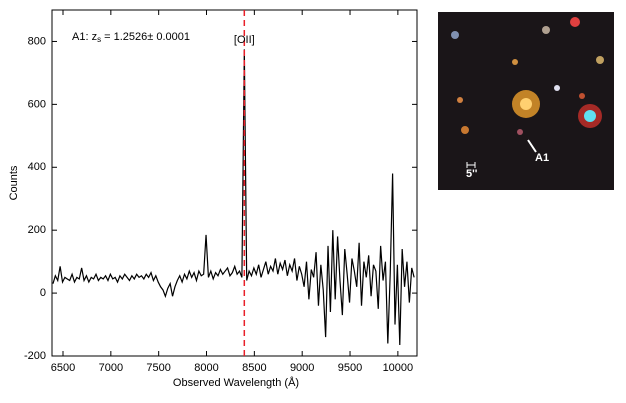 The height and width of the screenshot is (403, 626). I want to click on y-tick-label: 0, so click(43, 293).